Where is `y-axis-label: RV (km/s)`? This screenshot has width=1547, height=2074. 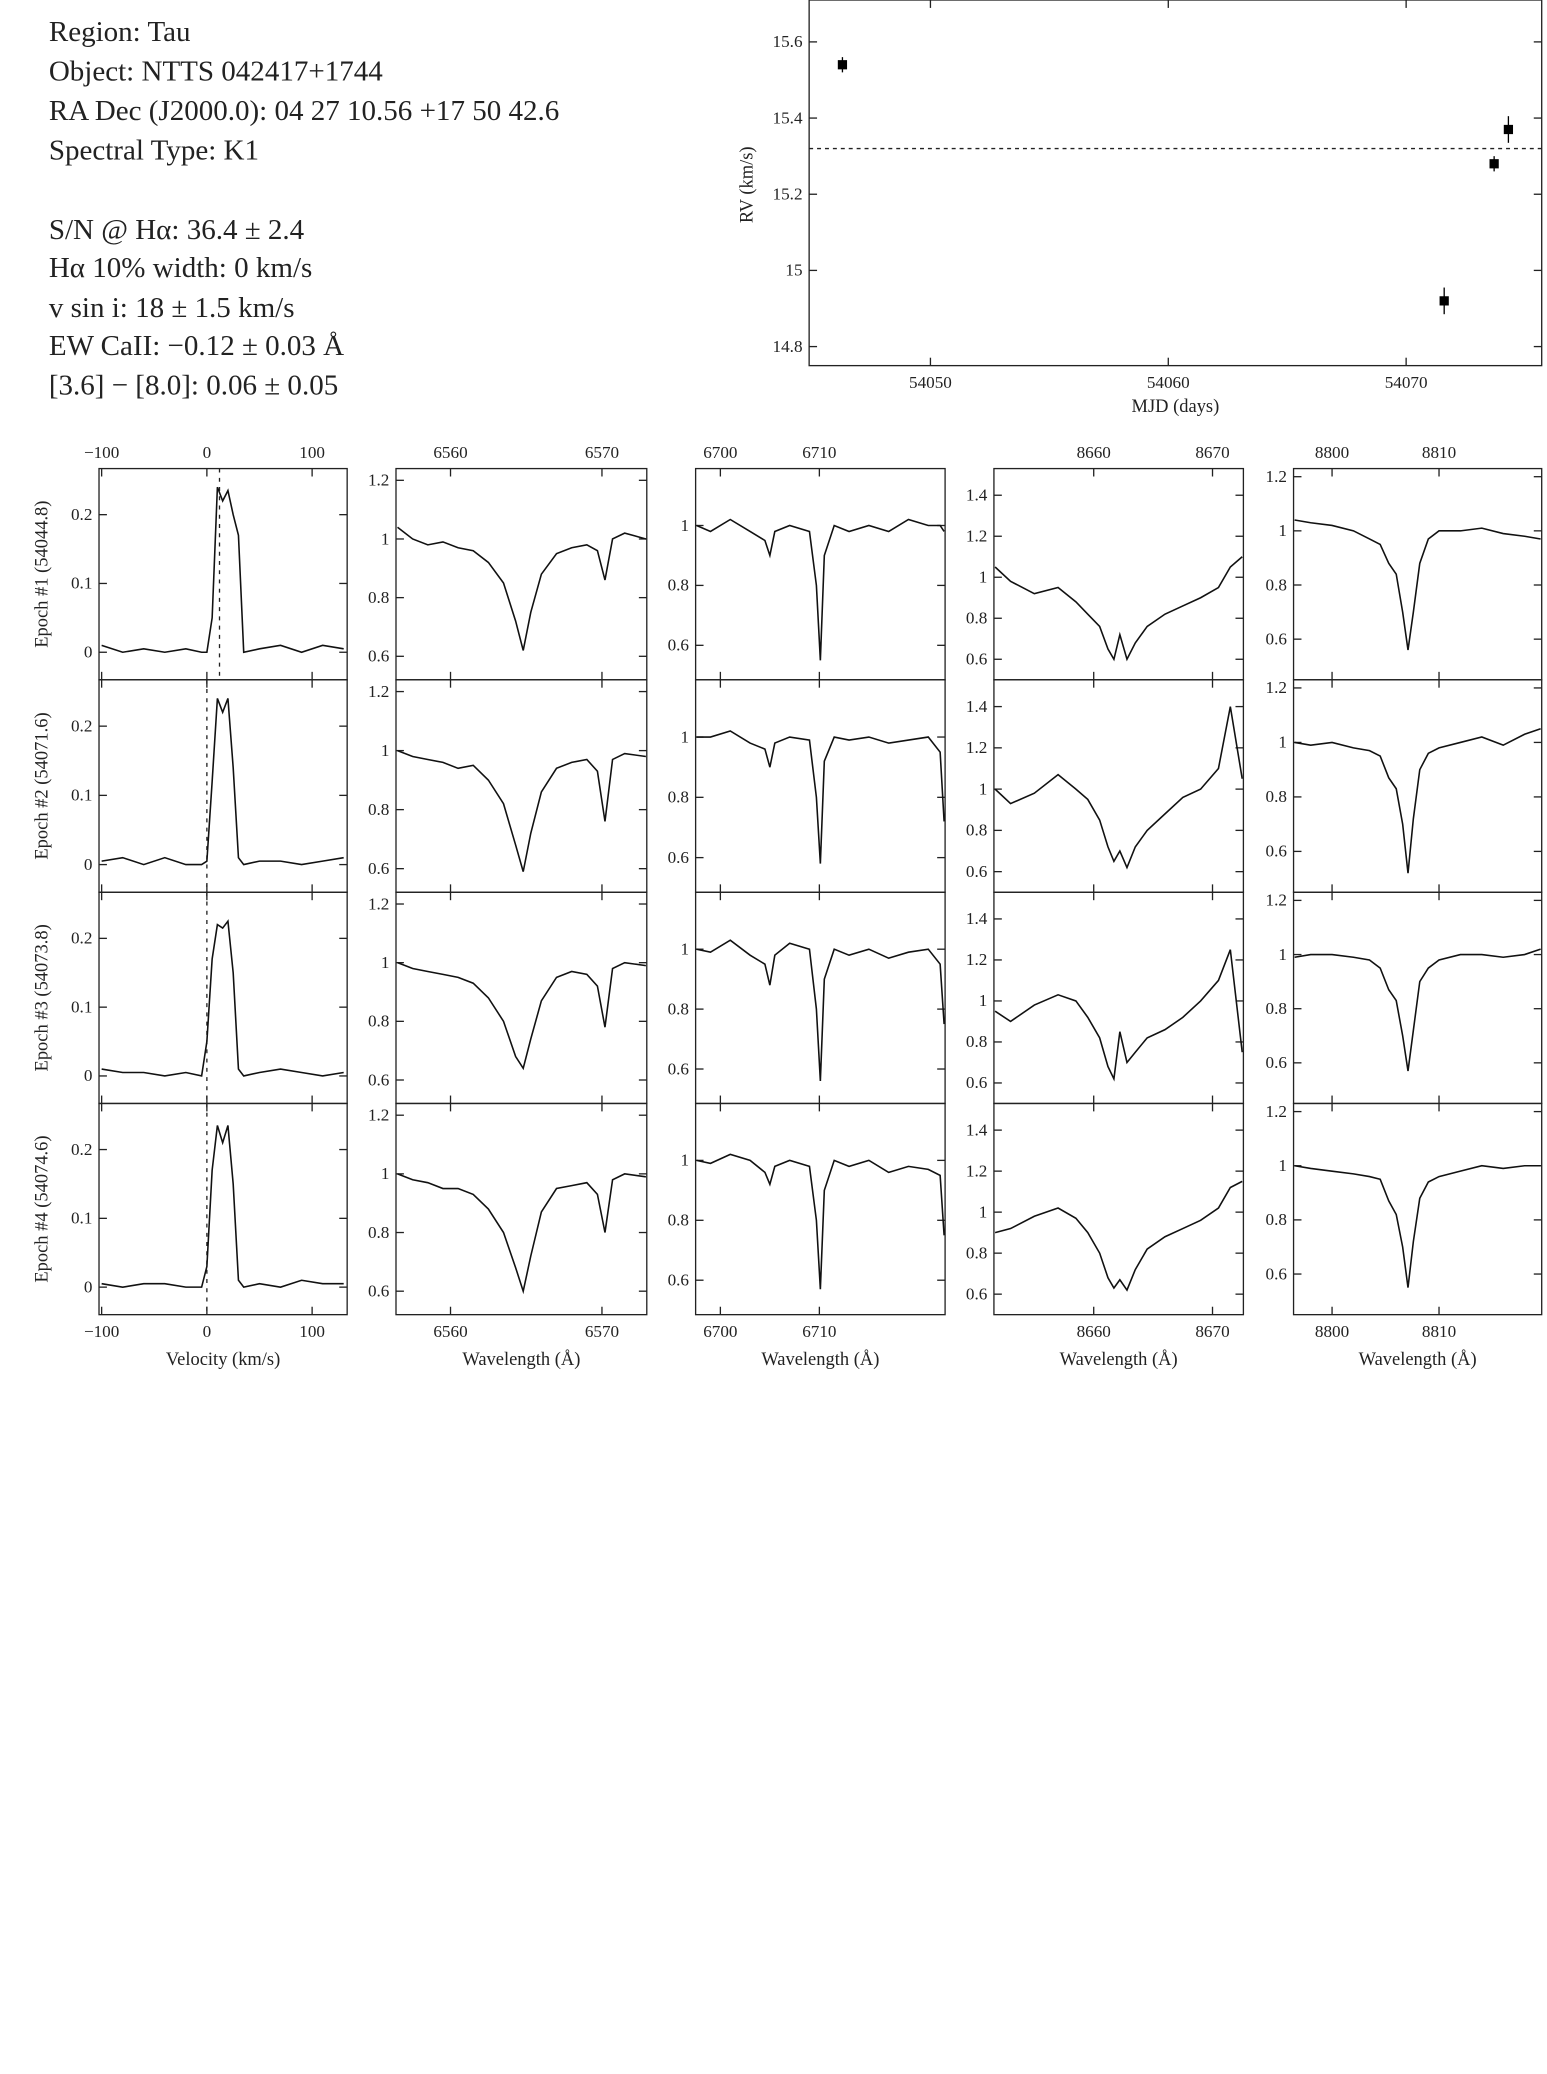 y-axis-label: RV (km/s) is located at coordinates (746, 184).